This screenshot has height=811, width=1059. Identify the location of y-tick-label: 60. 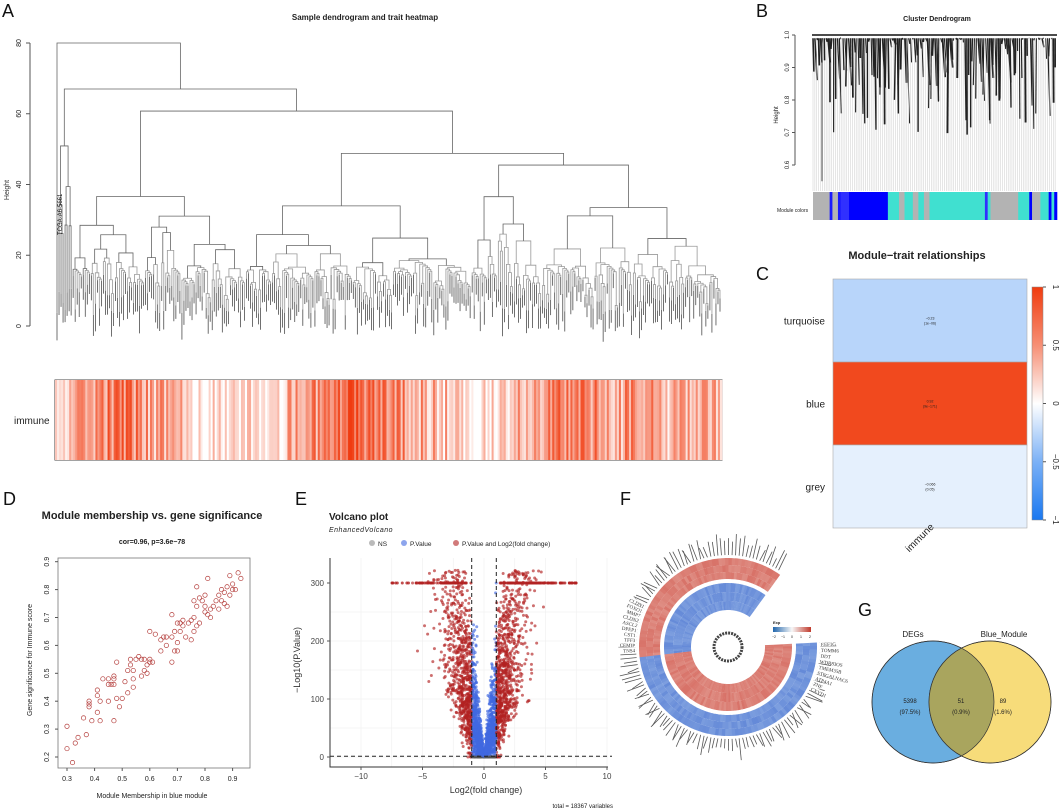
(19, 114).